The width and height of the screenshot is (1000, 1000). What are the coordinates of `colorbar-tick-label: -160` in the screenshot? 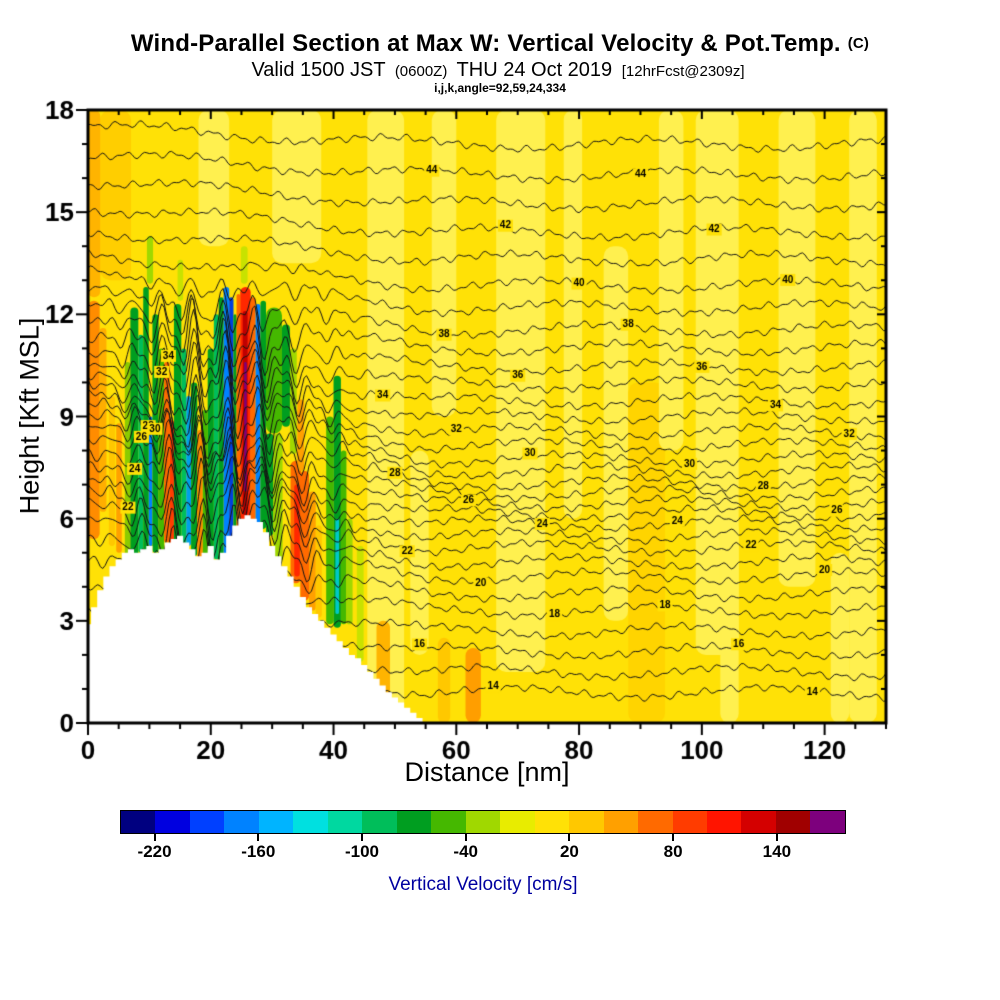 It's located at (258, 851).